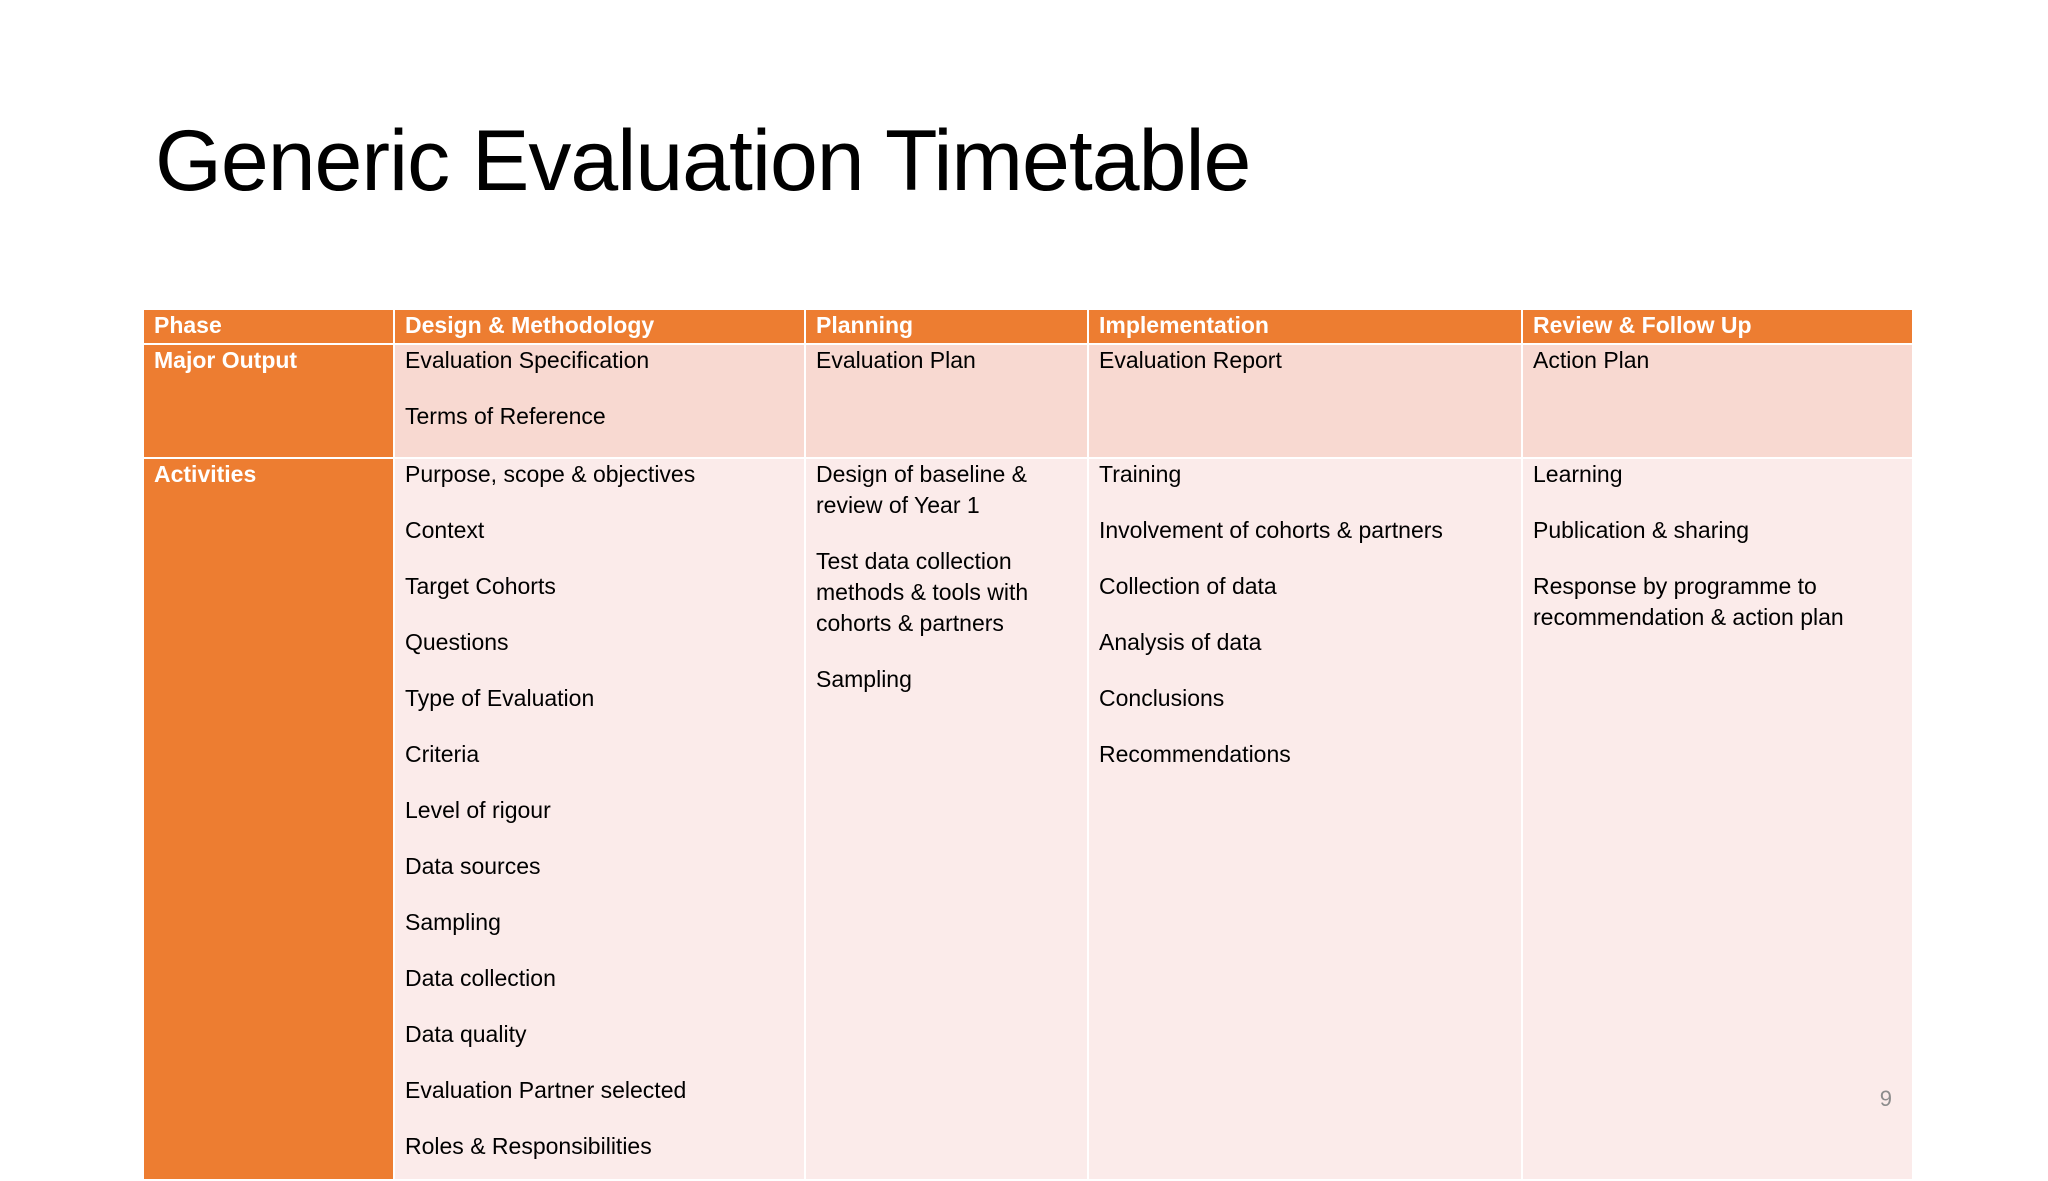  I want to click on list-item: Collection of data, so click(1188, 586).